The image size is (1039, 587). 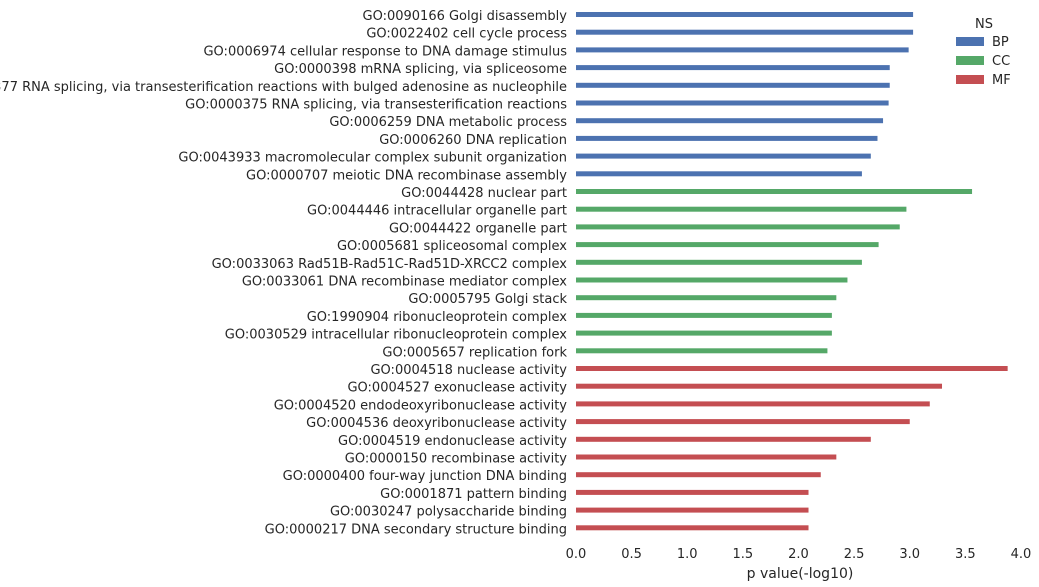 What do you see at coordinates (800, 574) in the screenshot?
I see `x-axis-title: p value(-log10)` at bounding box center [800, 574].